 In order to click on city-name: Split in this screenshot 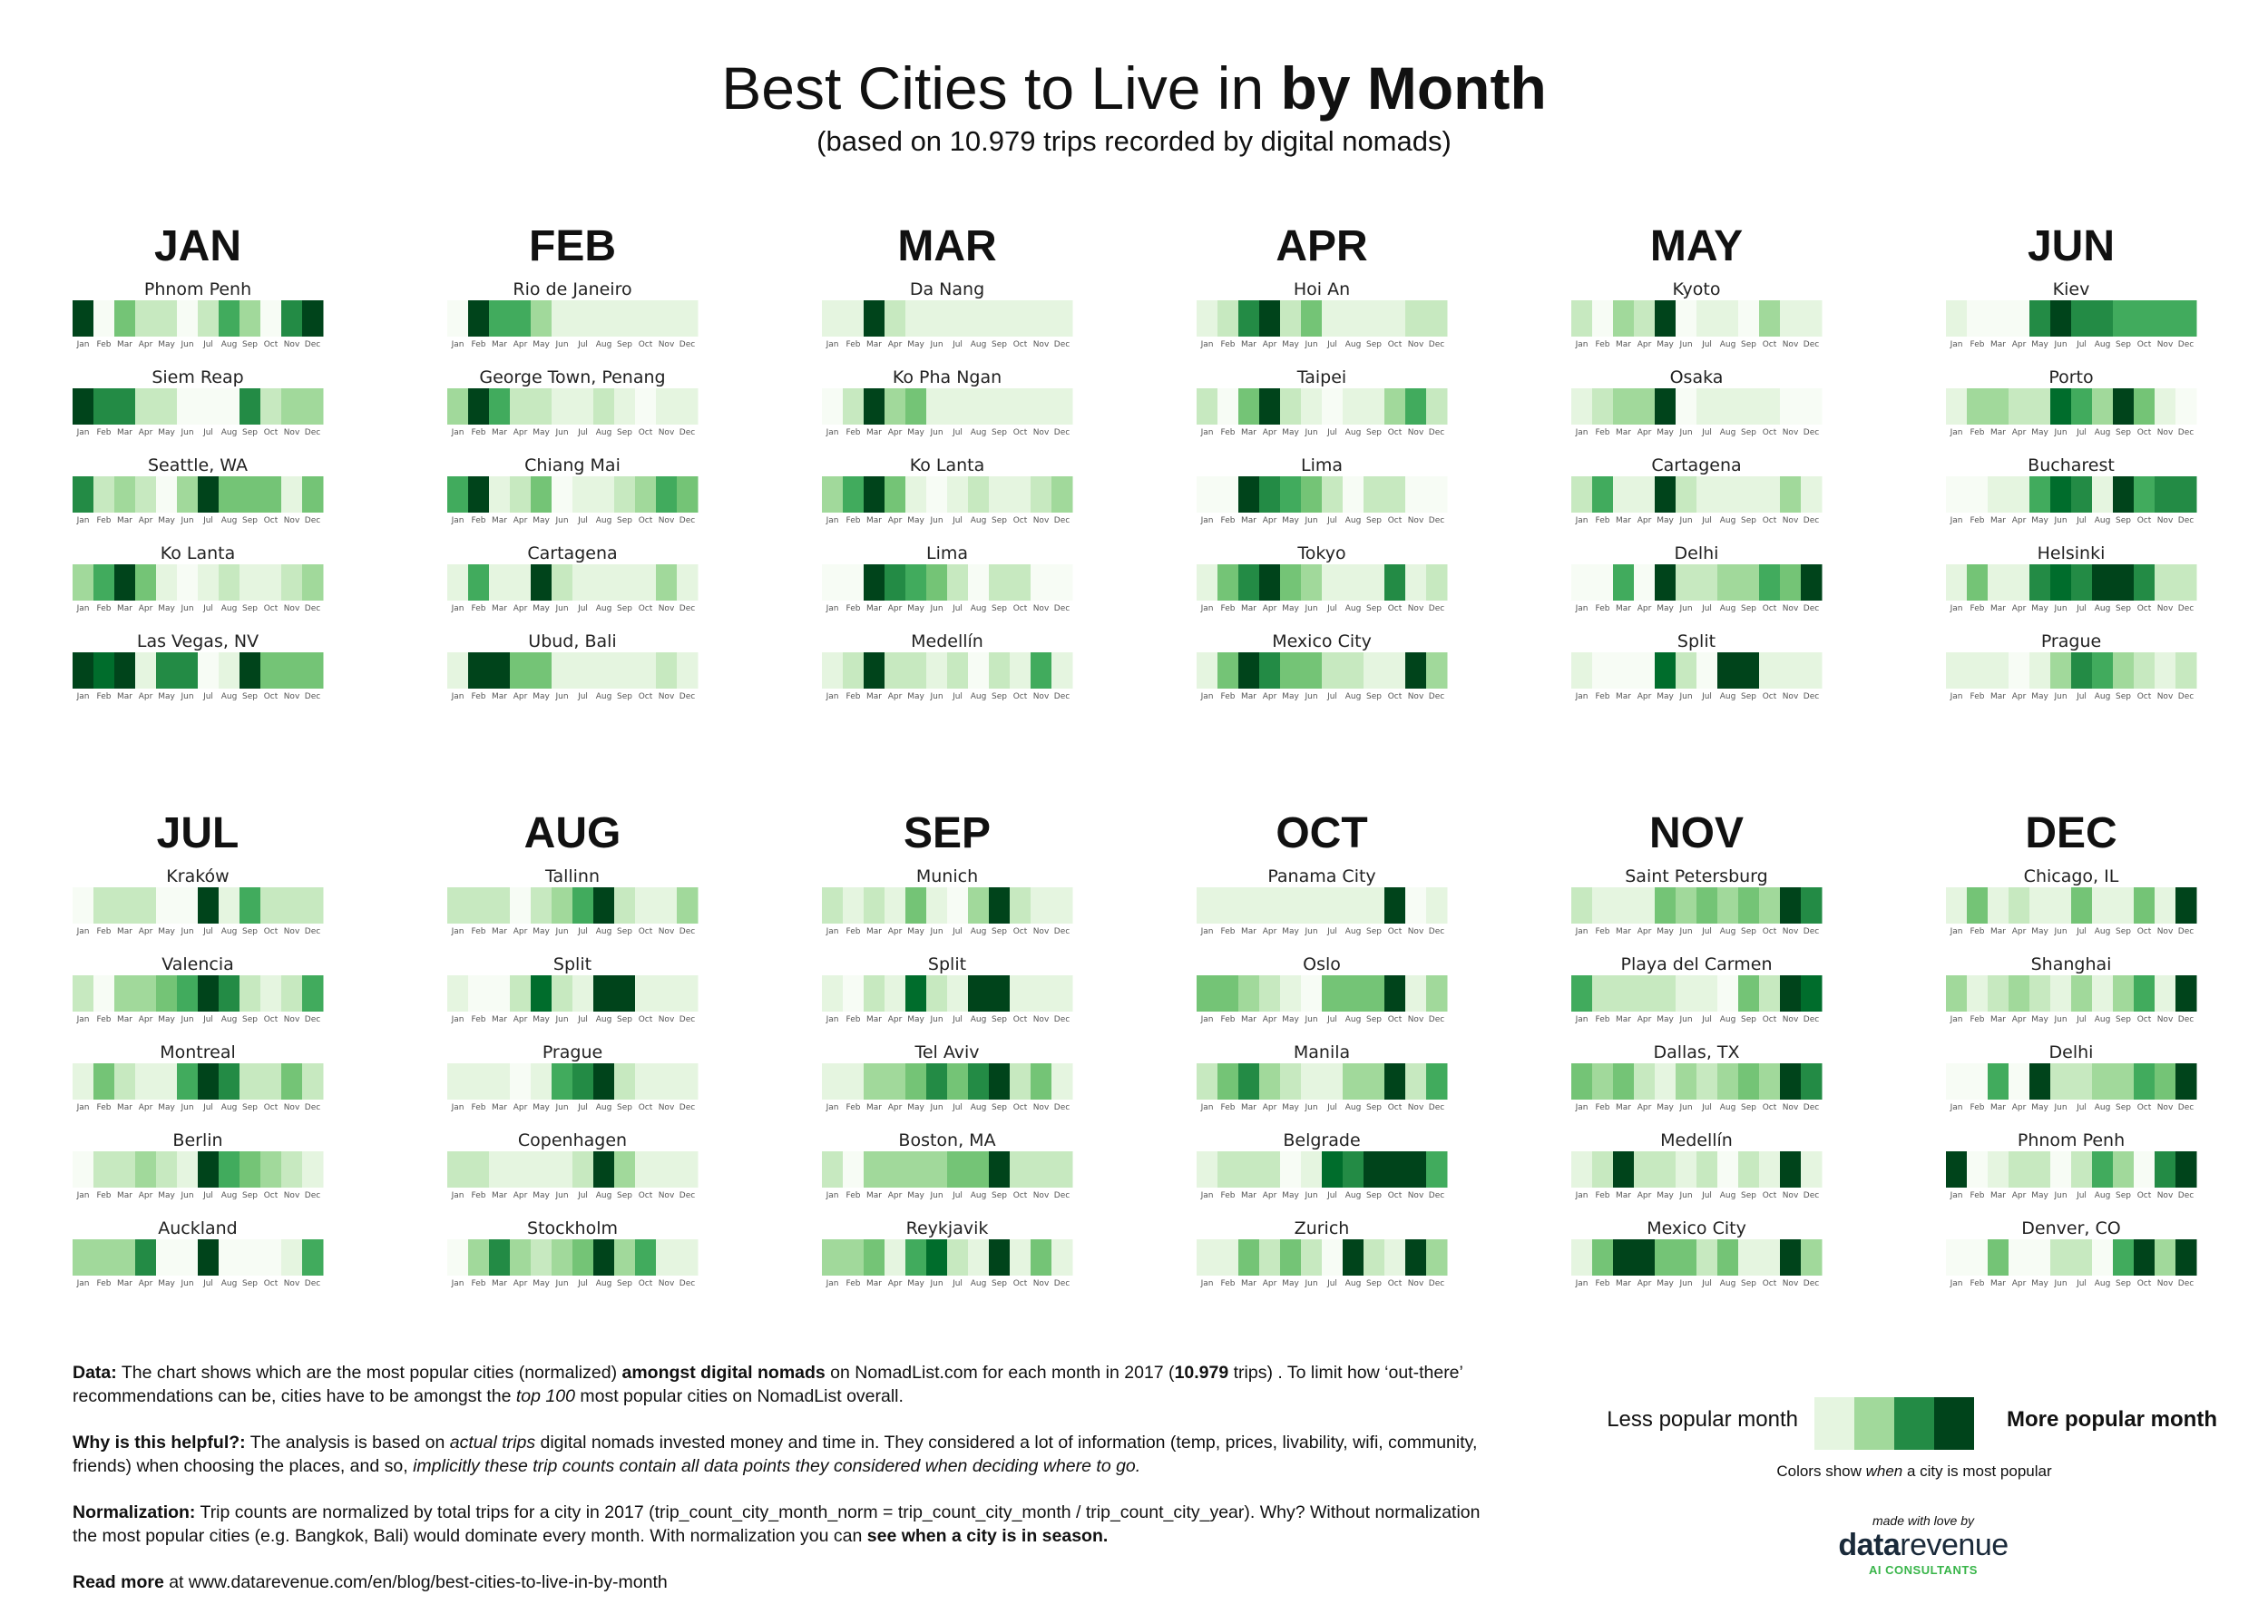, I will do `click(572, 964)`.